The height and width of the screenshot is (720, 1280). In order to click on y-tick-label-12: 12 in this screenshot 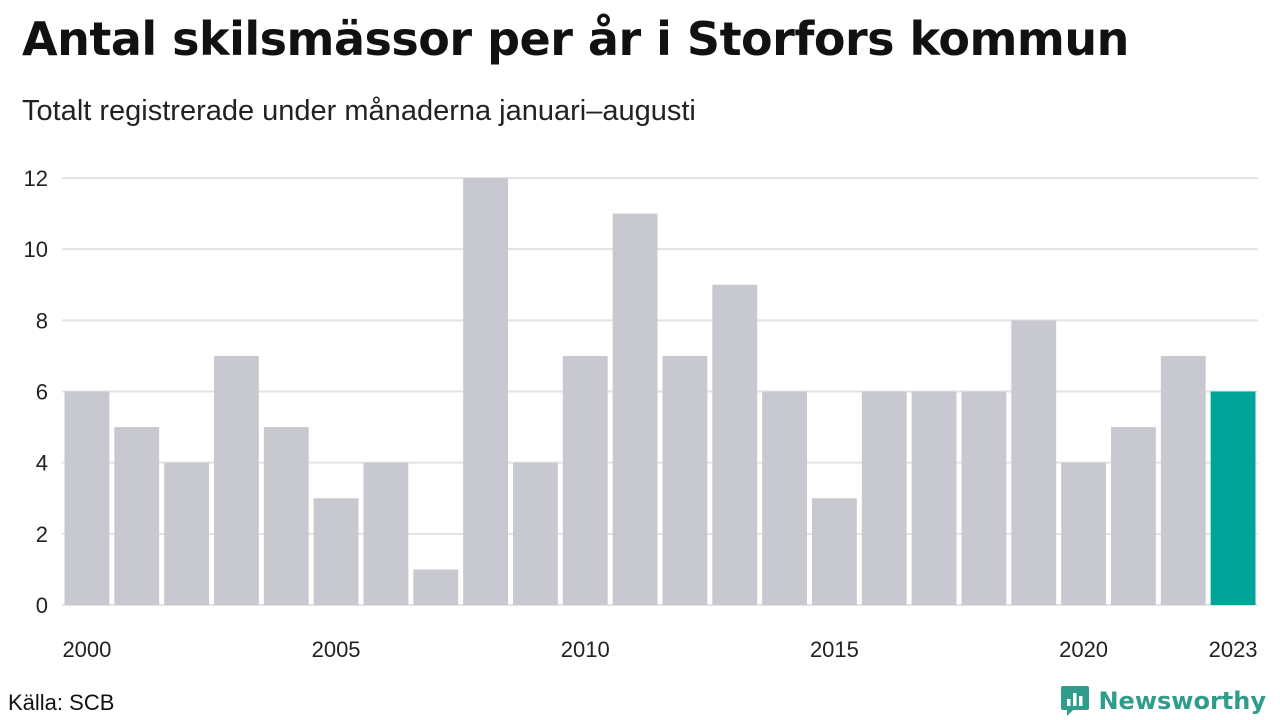, I will do `click(36, 178)`.